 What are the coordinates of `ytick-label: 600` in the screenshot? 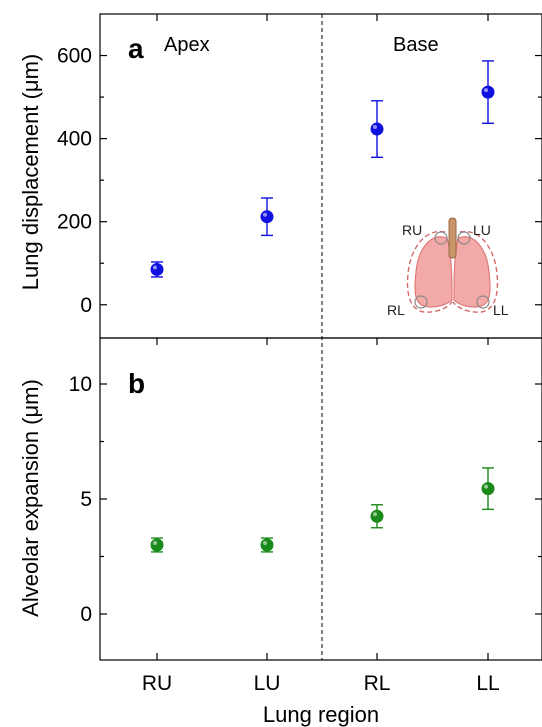 It's located at (74, 56).